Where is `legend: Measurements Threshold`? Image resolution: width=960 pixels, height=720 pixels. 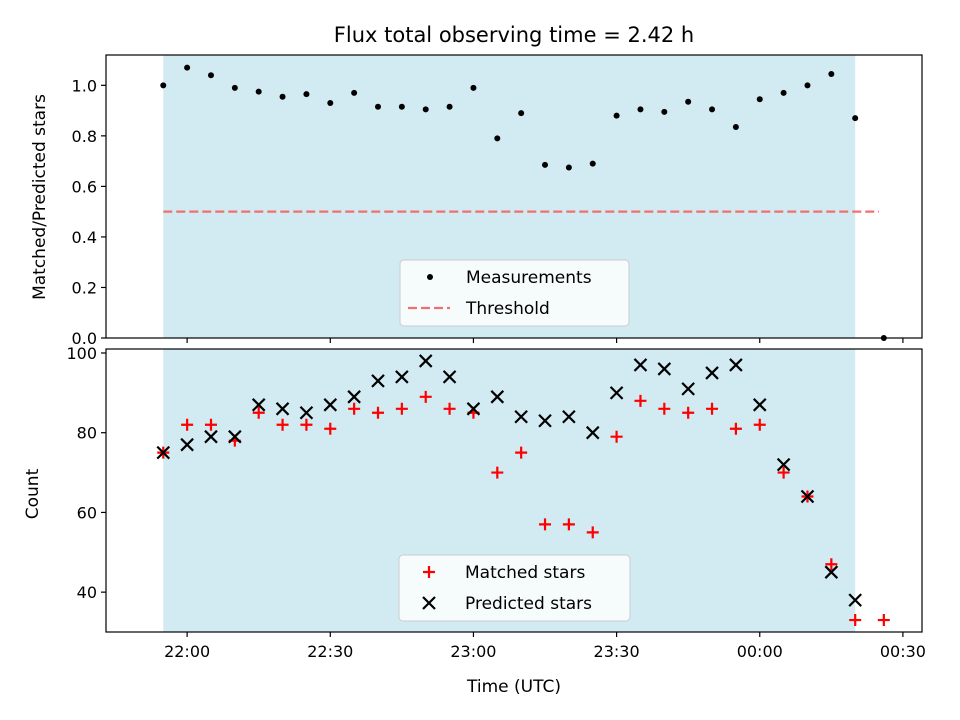
legend: Measurements Threshold is located at coordinates (514, 293).